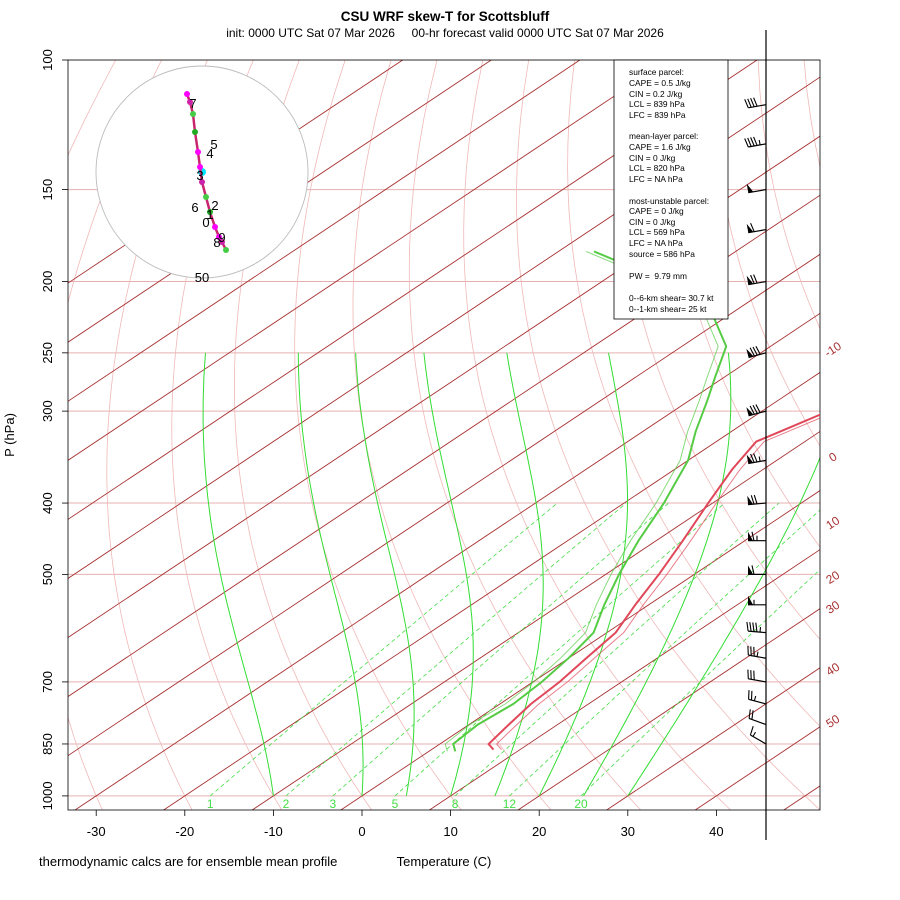 The image size is (900, 900). Describe the element at coordinates (444, 861) in the screenshot. I see `x-axis-label: Temperature (C)` at that location.